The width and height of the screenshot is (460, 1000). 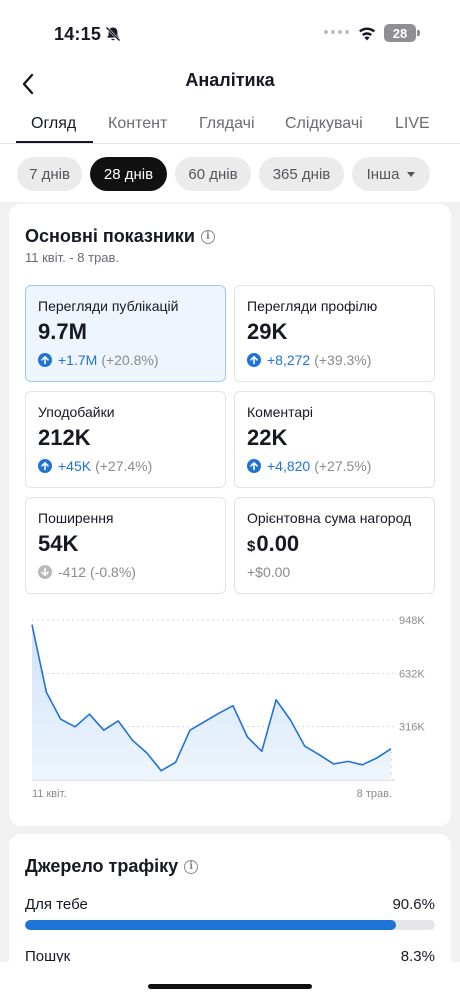 What do you see at coordinates (56, 904) in the screenshot?
I see `traffic-label: Для тебе` at bounding box center [56, 904].